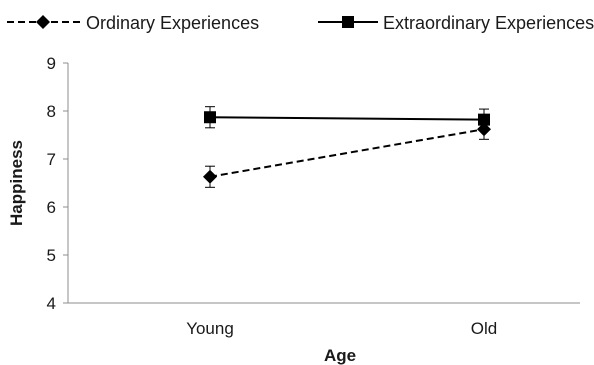 This screenshot has width=594, height=365. Describe the element at coordinates (340, 355) in the screenshot. I see `x-axis-title: Age` at that location.